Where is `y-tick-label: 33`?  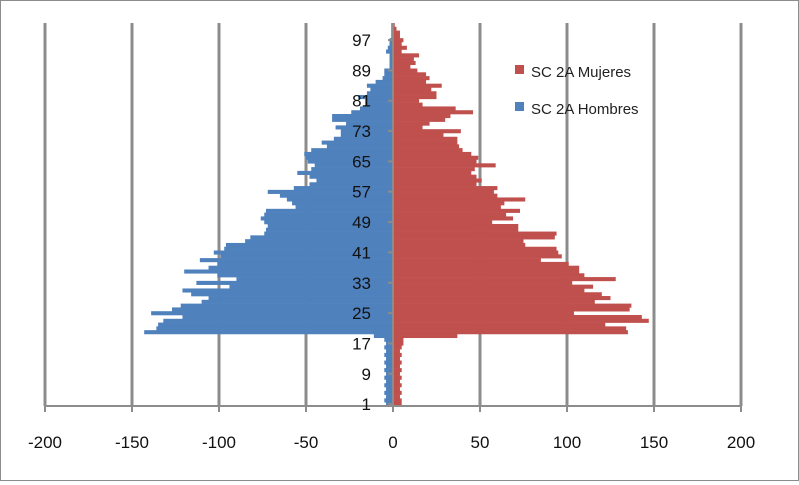
y-tick-label: 33 is located at coordinates (361, 283).